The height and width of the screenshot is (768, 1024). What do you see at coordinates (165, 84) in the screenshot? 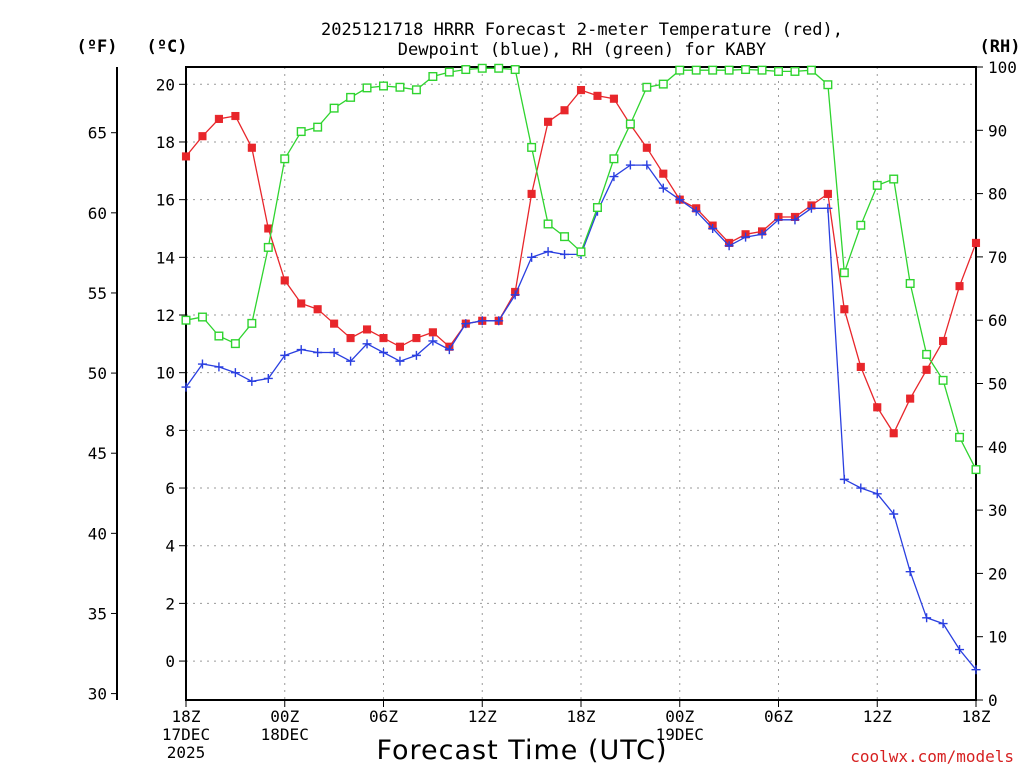
I see `celsius-tick-label: 20` at bounding box center [165, 84].